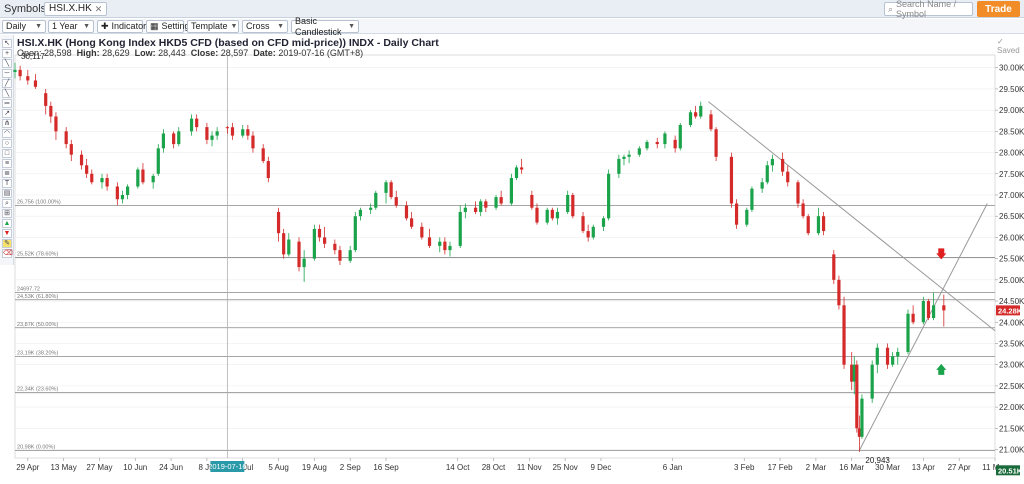 The height and width of the screenshot is (484, 1024). What do you see at coordinates (178, 26) in the screenshot?
I see `settings-label: Settings` at bounding box center [178, 26].